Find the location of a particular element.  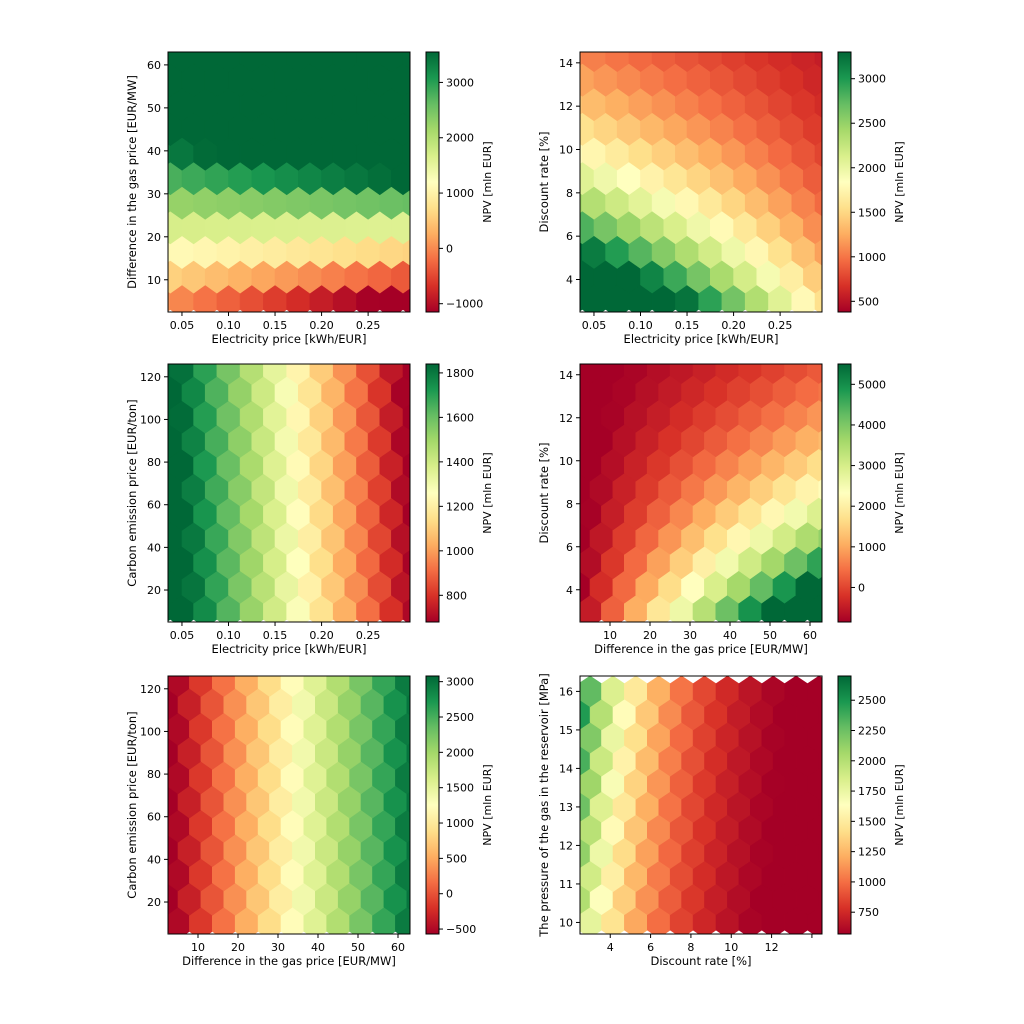

x-tick-label: 30 is located at coordinates (278, 947).